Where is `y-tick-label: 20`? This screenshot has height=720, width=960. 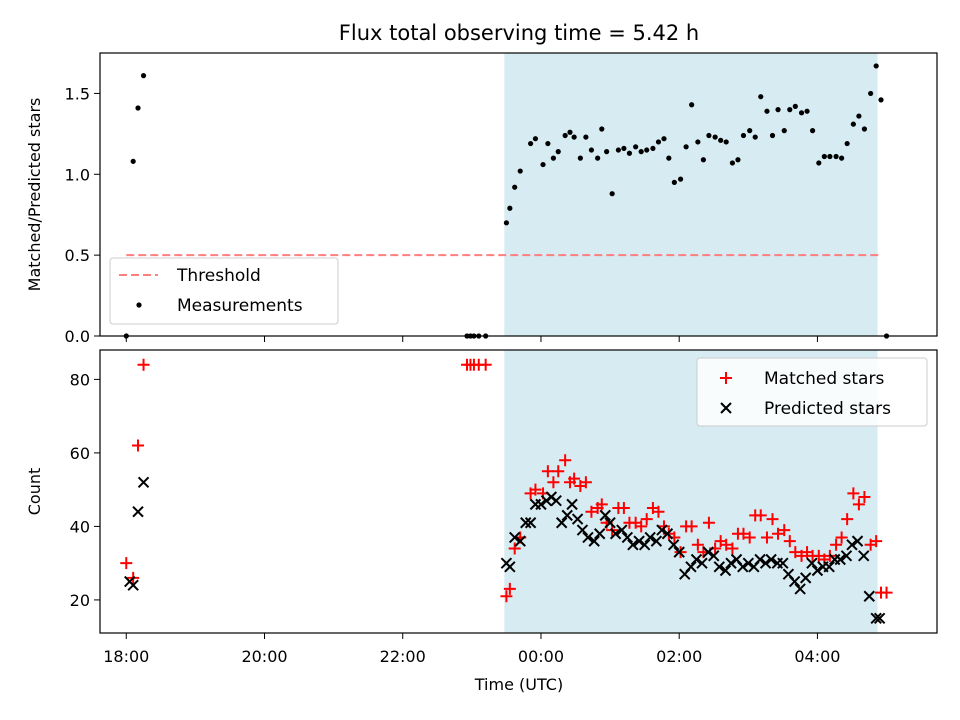 y-tick-label: 20 is located at coordinates (80, 600).